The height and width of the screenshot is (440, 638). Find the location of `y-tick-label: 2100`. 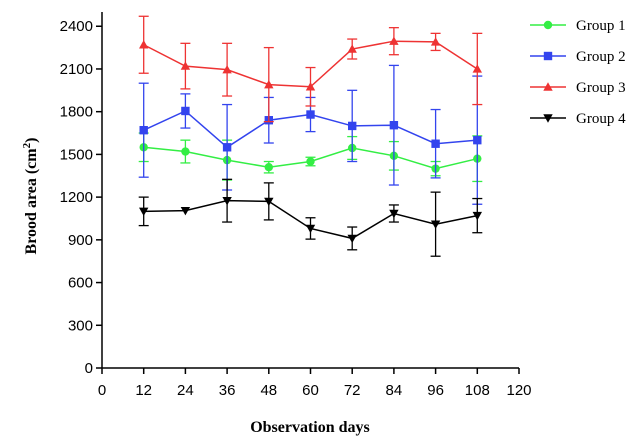

y-tick-label: 2100 is located at coordinates (76, 69).